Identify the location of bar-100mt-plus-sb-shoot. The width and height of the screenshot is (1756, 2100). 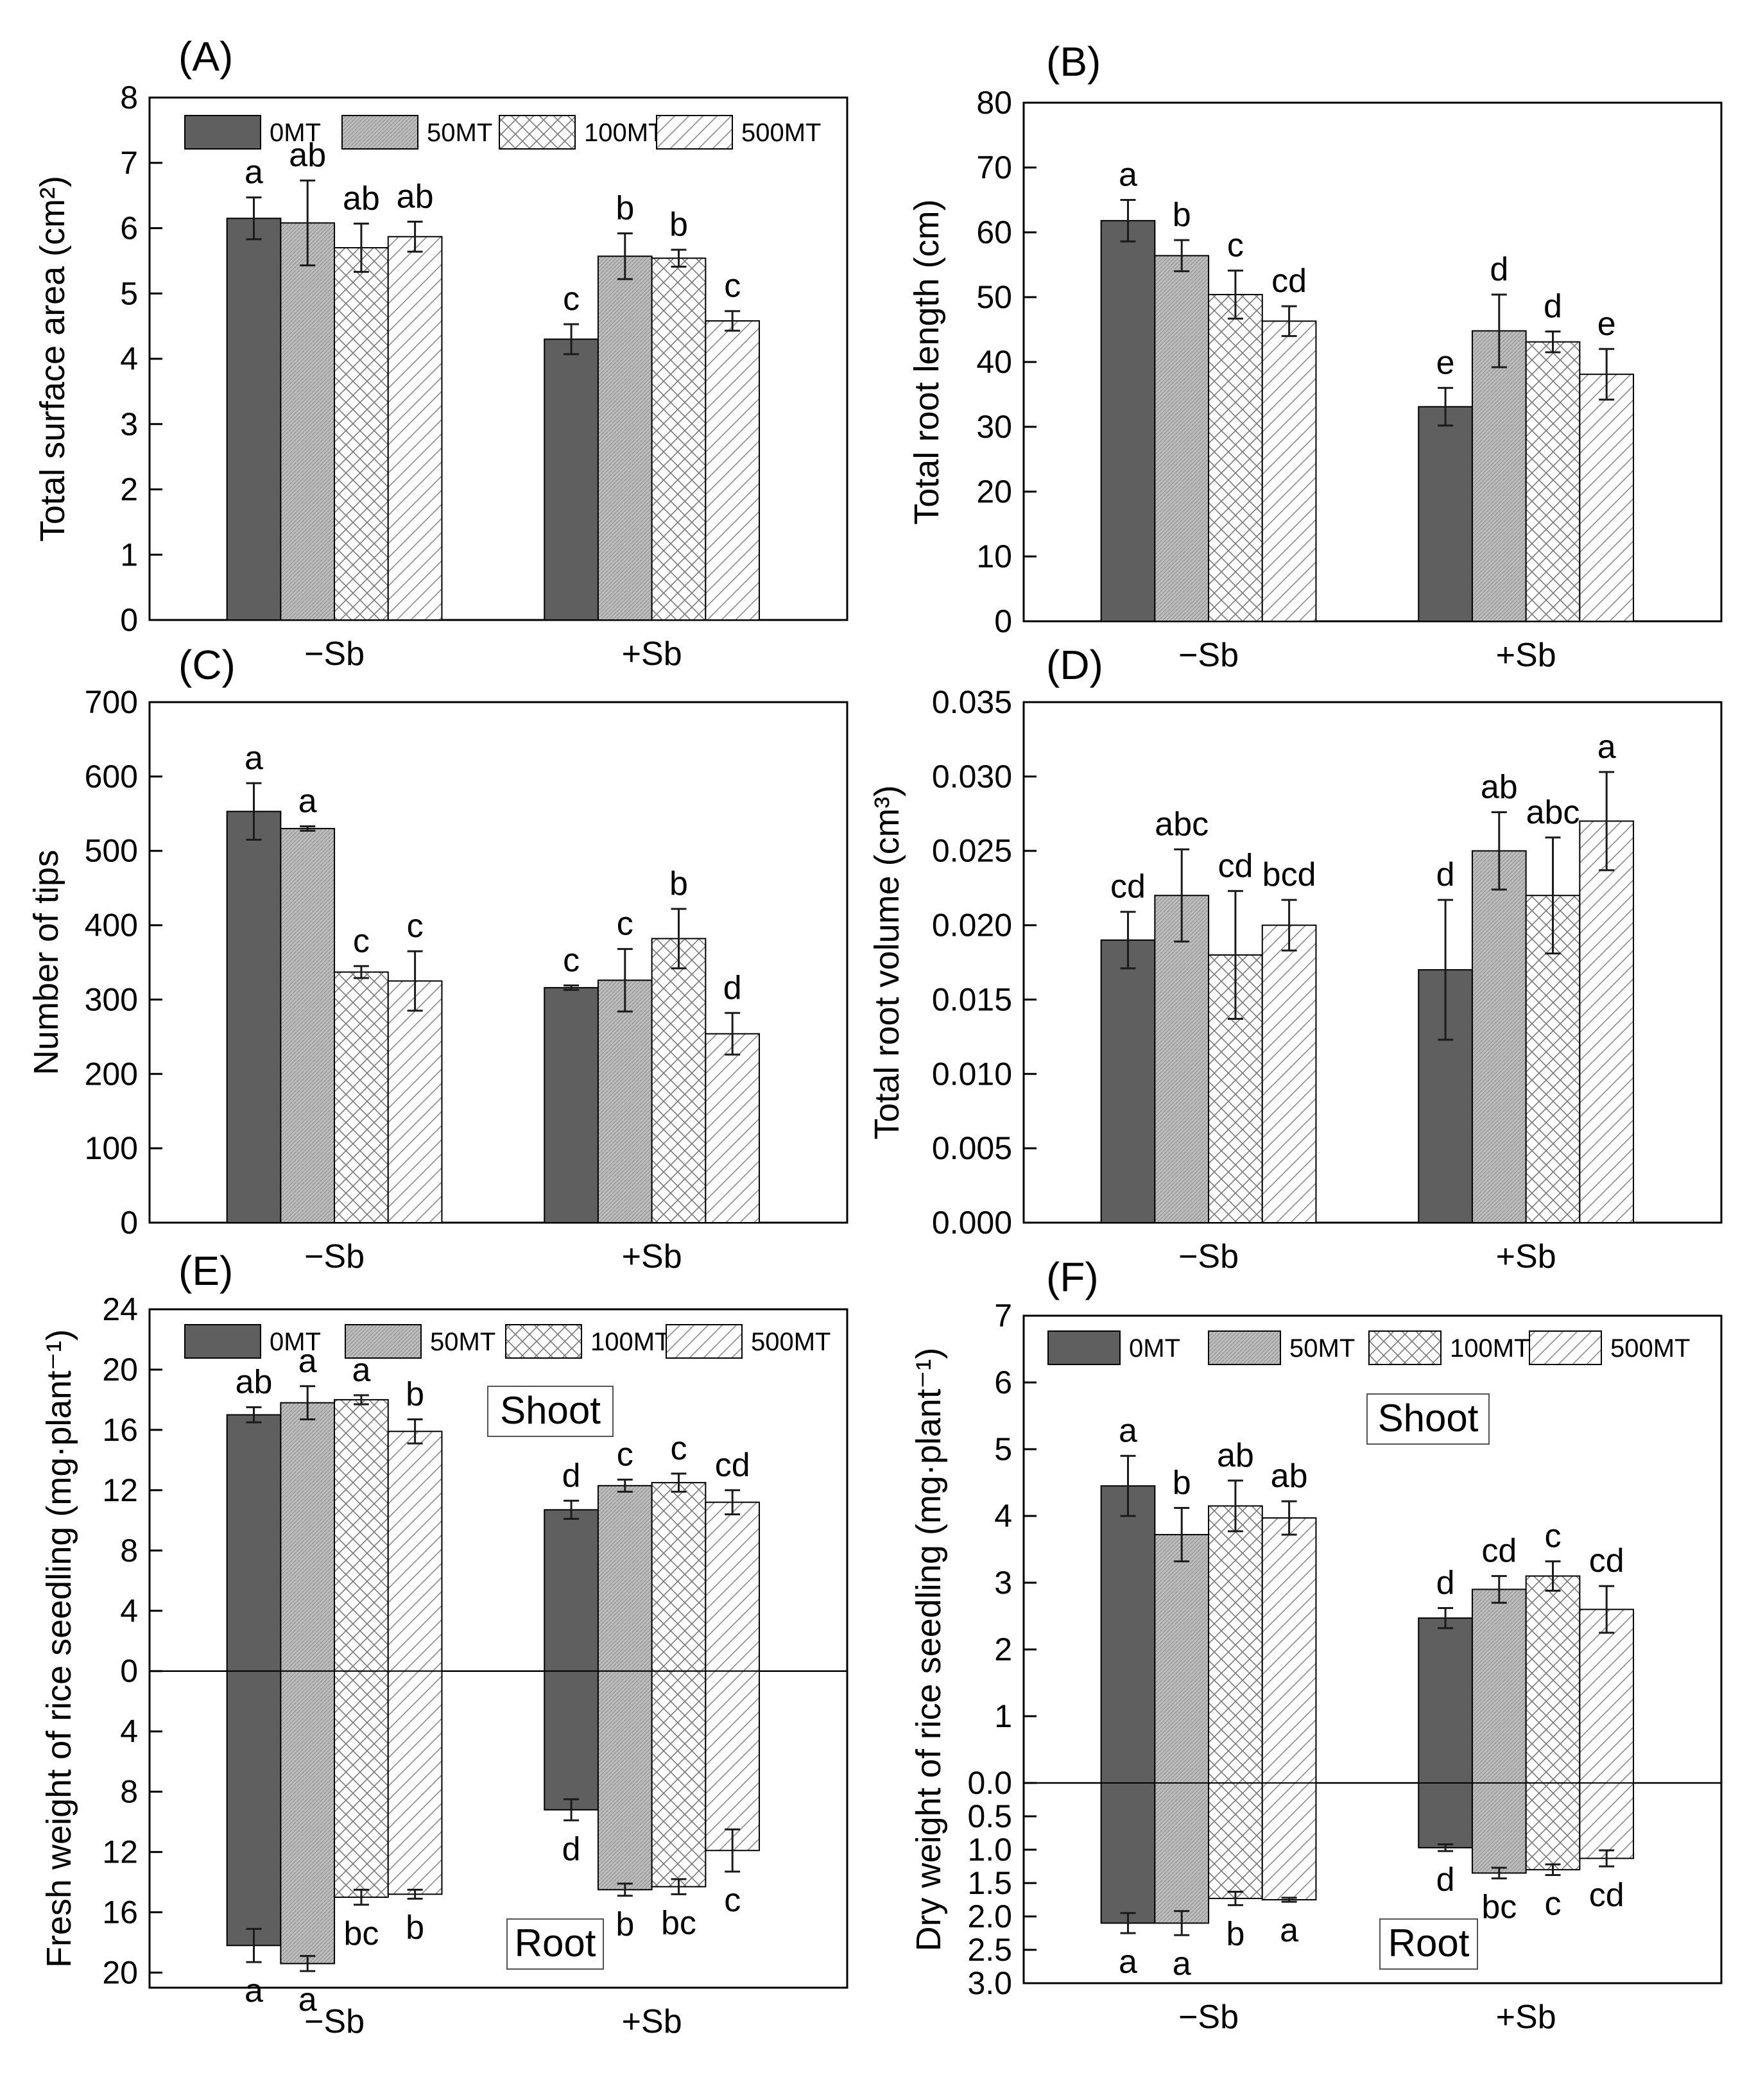
(679, 1577).